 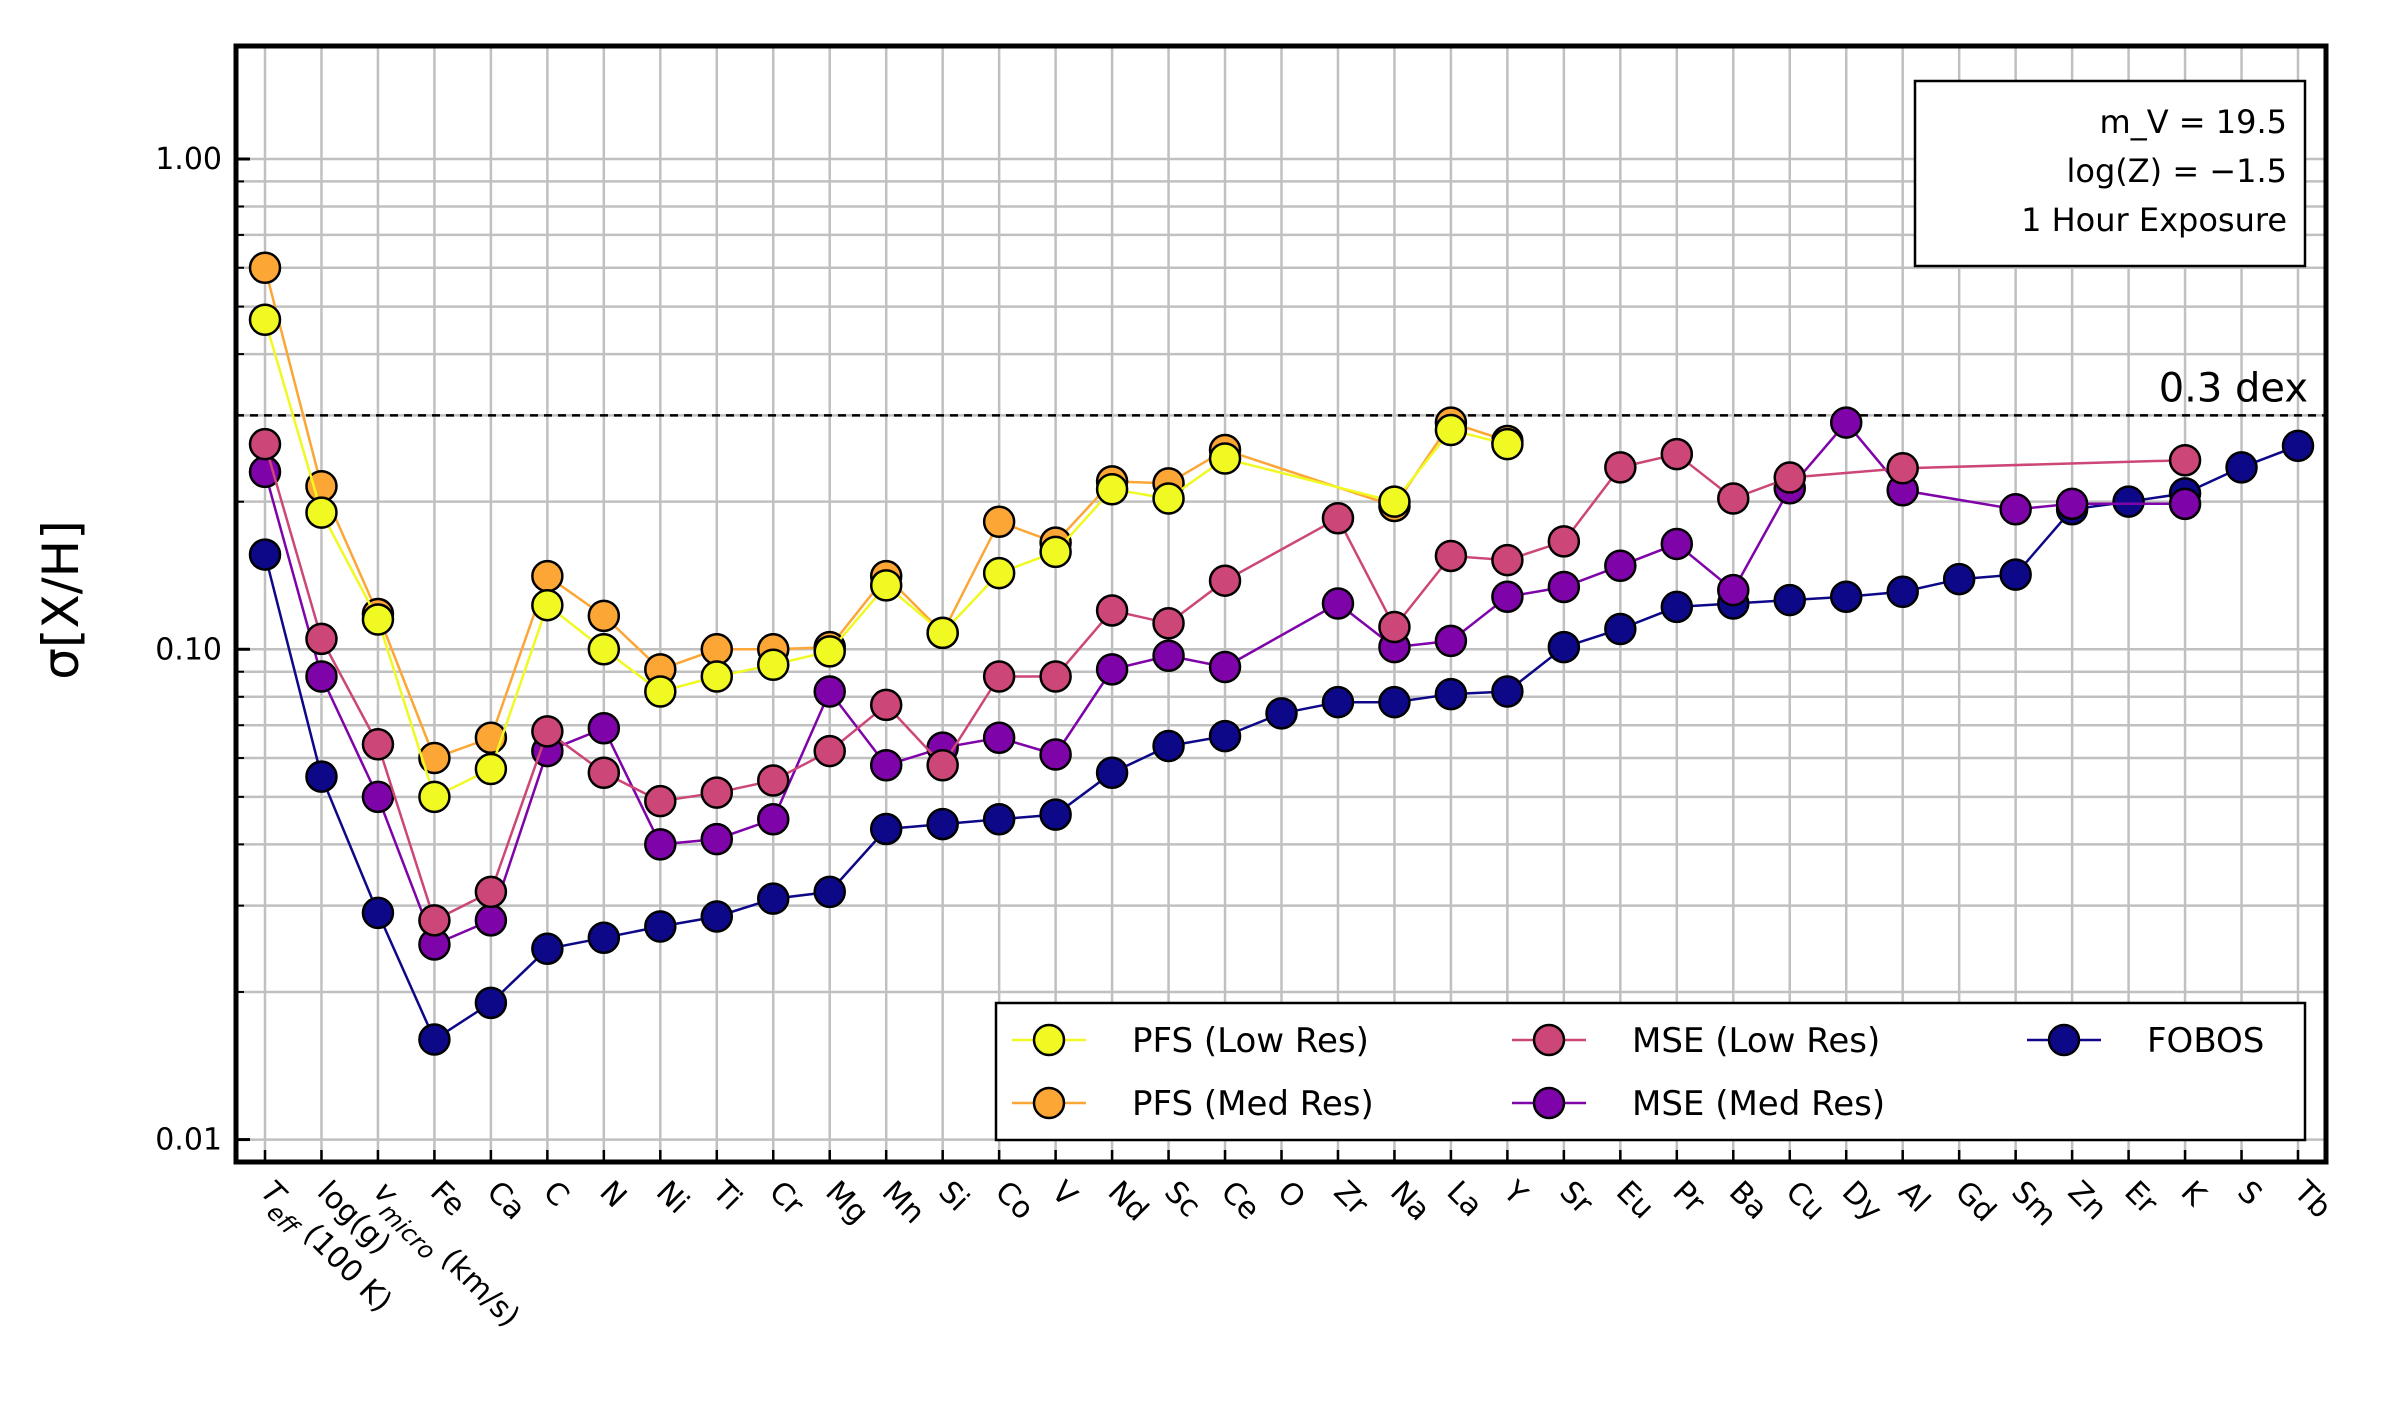 What do you see at coordinates (2154, 220) in the screenshot?
I see `annotation-exposure: 1 Hour Exposure` at bounding box center [2154, 220].